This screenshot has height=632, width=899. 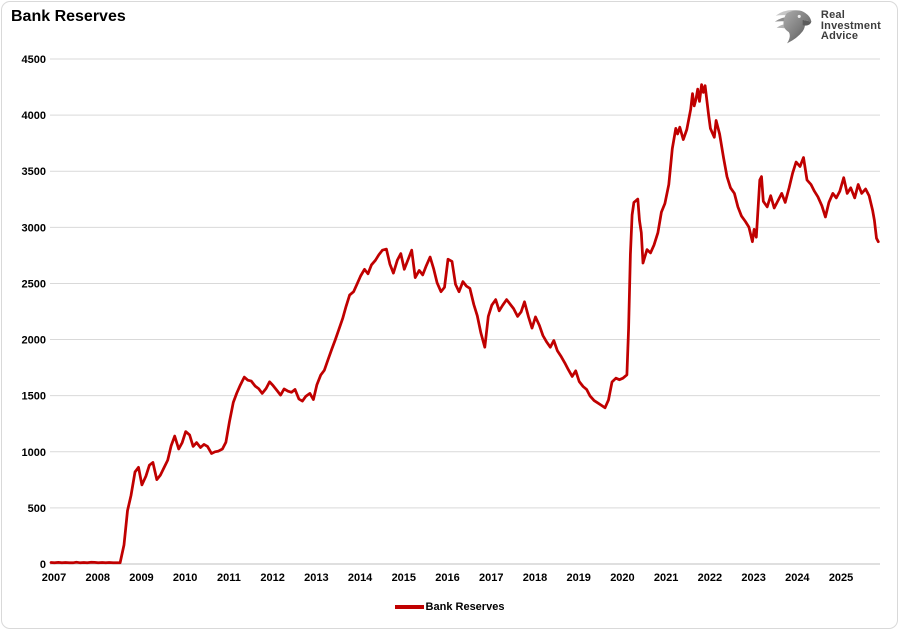 What do you see at coordinates (185, 578) in the screenshot?
I see `x-tick-label-2010: 2010` at bounding box center [185, 578].